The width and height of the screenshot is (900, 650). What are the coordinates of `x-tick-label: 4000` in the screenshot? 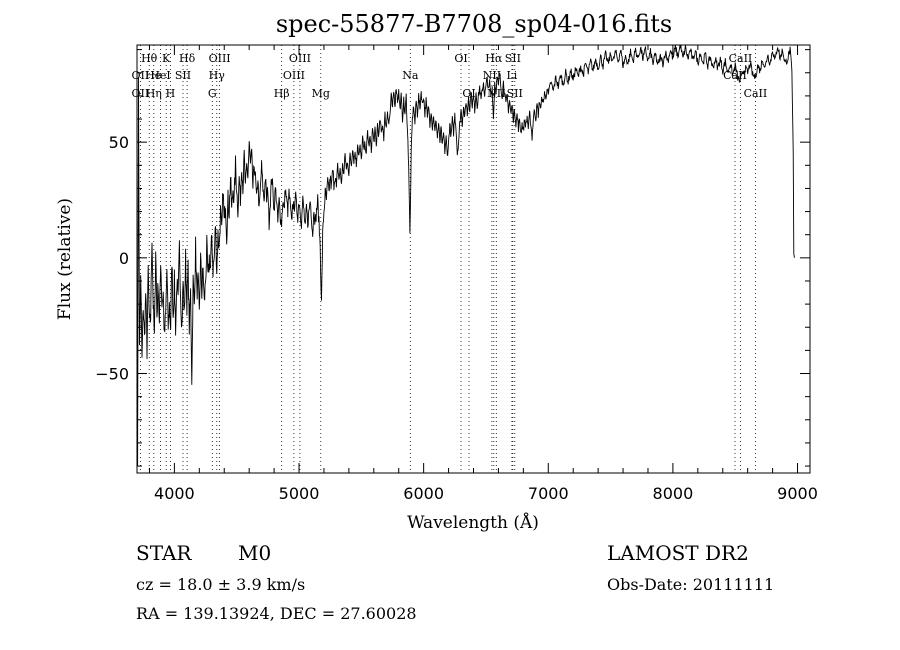 It's located at (174, 493).